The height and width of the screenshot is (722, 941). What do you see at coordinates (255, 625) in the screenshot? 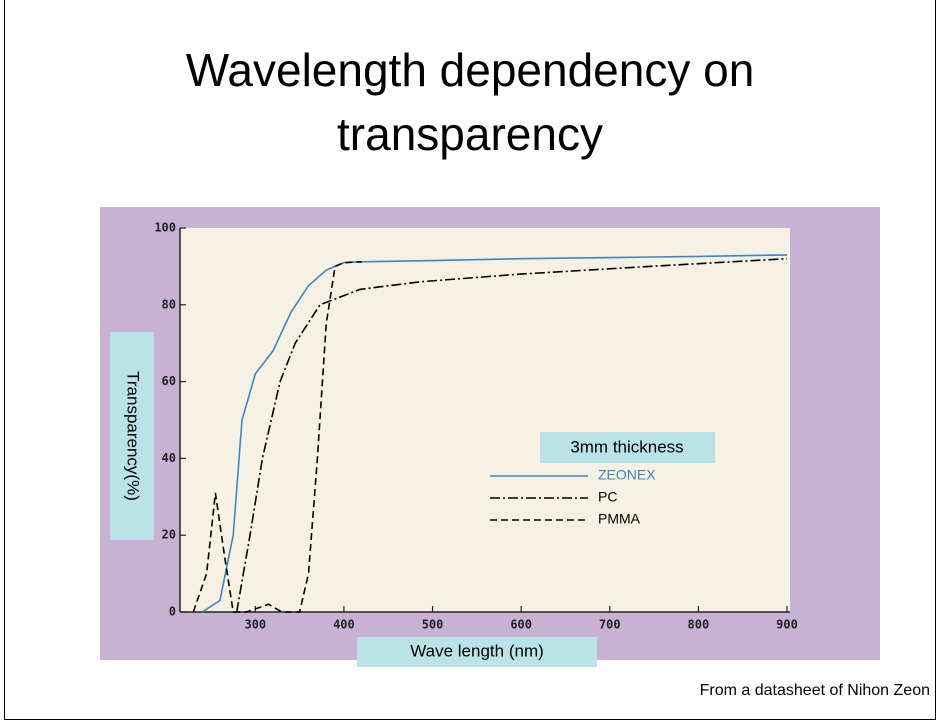
I see `x-tick-label: 300` at bounding box center [255, 625].